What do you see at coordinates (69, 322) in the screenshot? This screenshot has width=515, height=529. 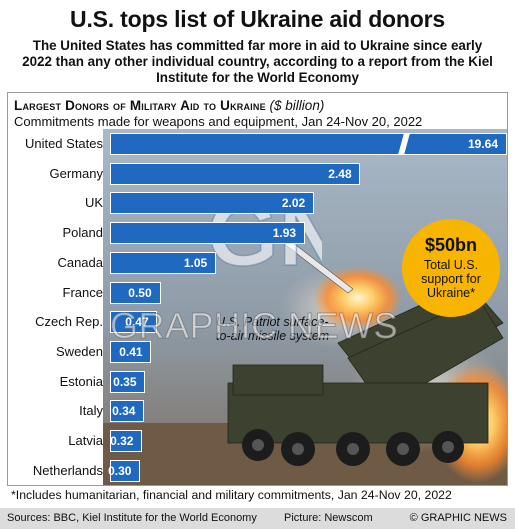 I see `category-label: Czech Rep.` at bounding box center [69, 322].